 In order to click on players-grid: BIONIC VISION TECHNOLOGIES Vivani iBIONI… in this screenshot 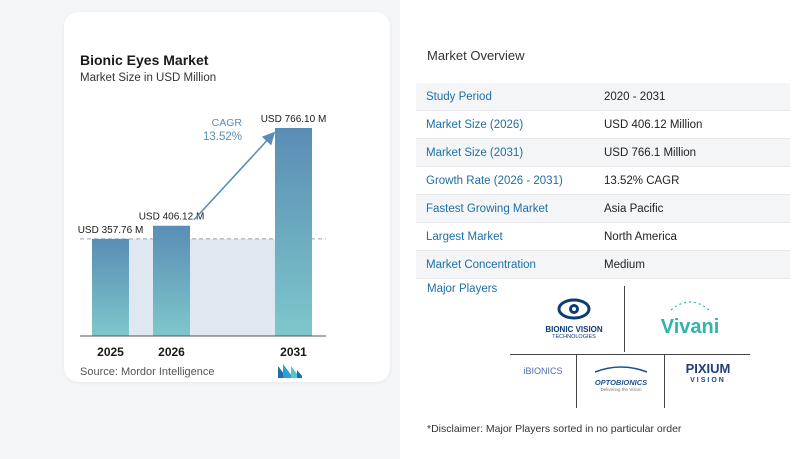, I will do `click(630, 347)`.